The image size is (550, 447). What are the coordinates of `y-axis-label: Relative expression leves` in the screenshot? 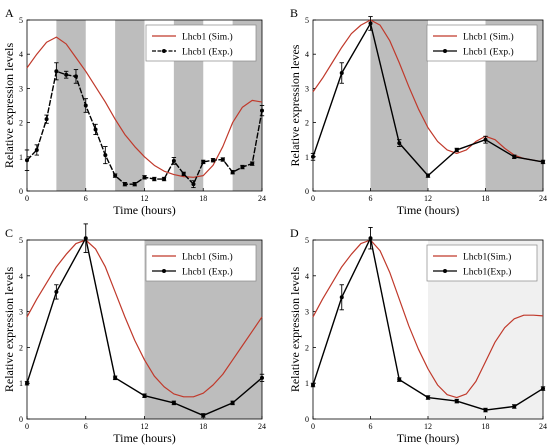 It's located at (295, 105).